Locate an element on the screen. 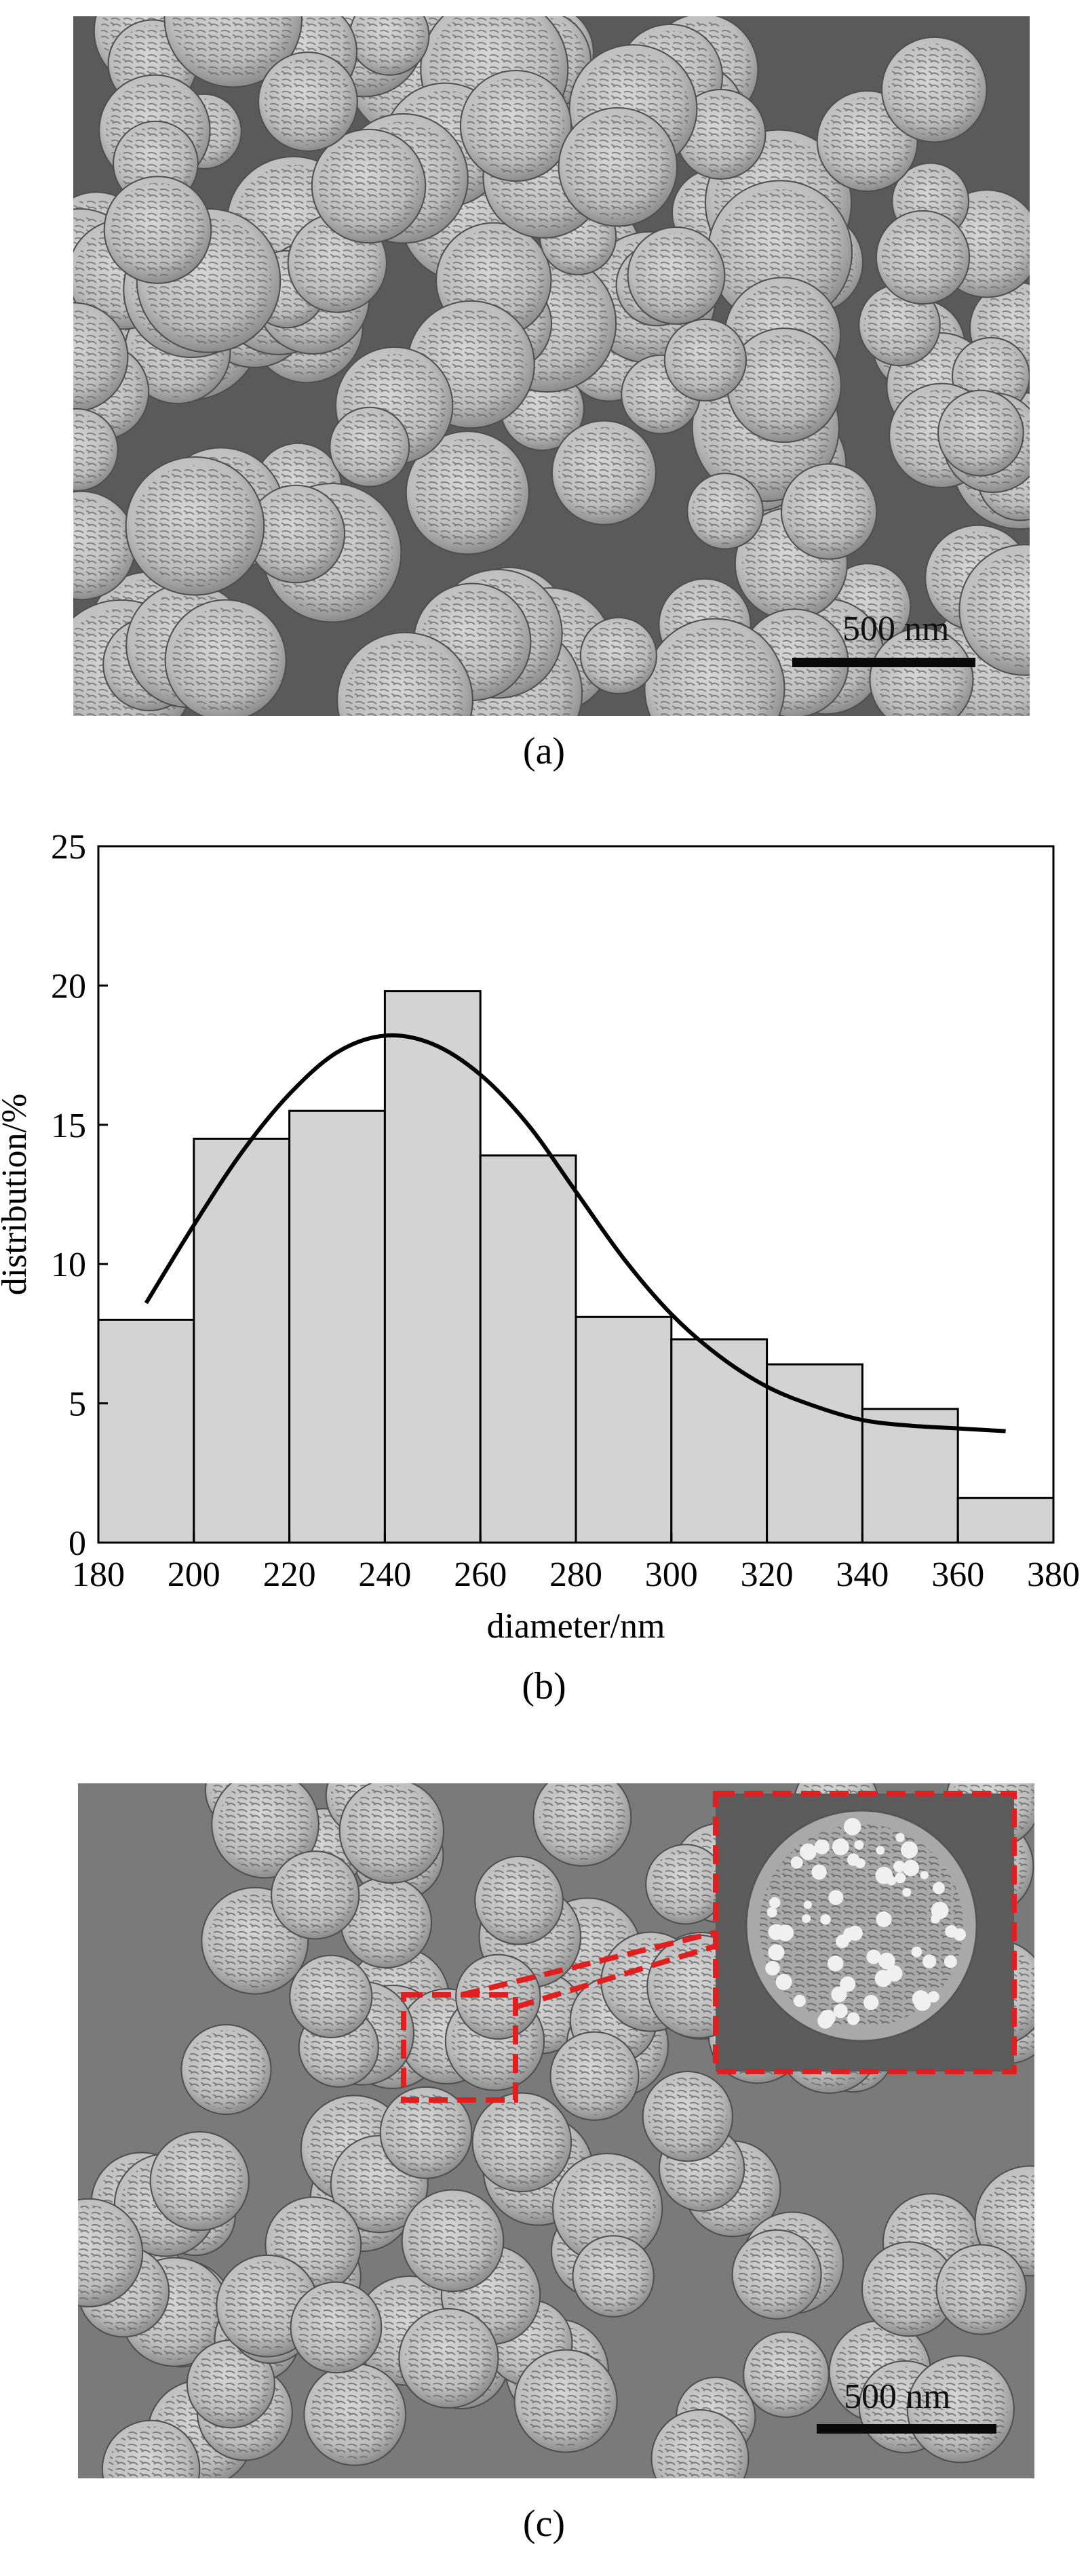 Image resolution: width=1088 pixels, height=2576 pixels. x-tick-label: 380 is located at coordinates (1054, 1575).